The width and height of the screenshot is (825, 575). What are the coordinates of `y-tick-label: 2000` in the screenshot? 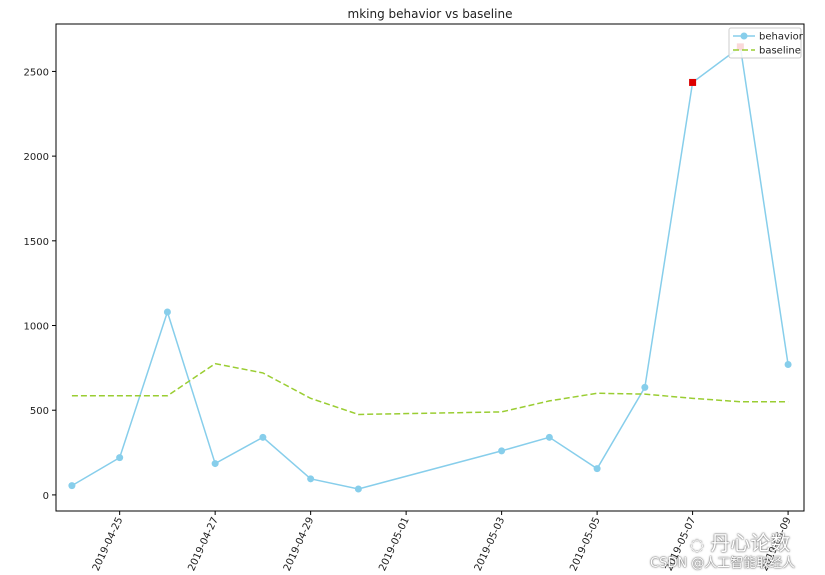 It's located at (36, 157).